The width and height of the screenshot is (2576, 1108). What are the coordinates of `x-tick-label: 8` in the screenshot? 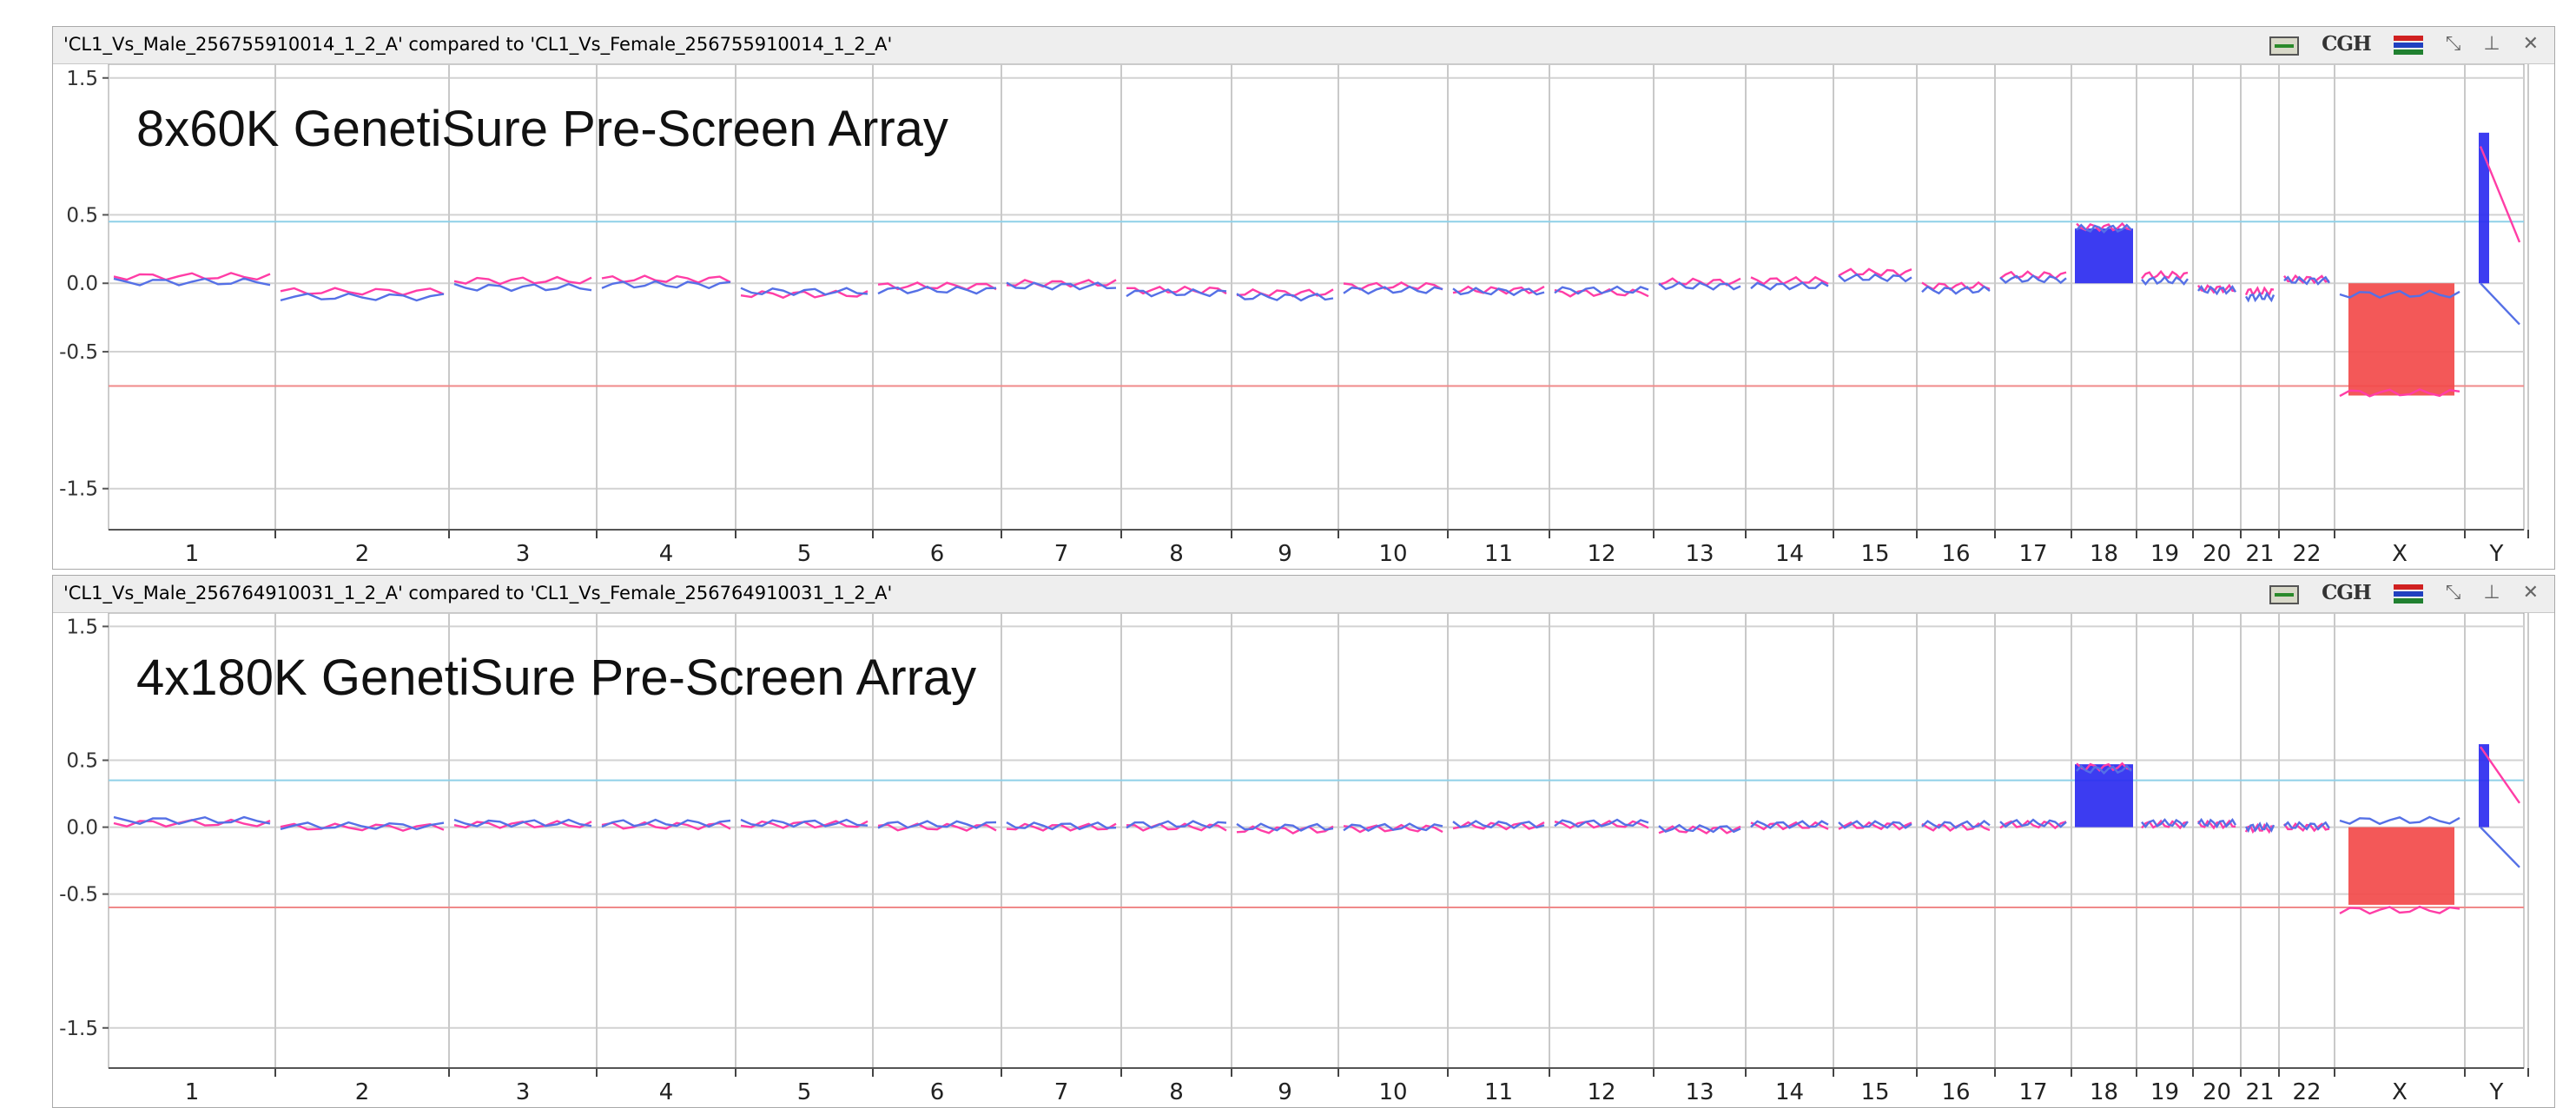 It's located at (1176, 554).